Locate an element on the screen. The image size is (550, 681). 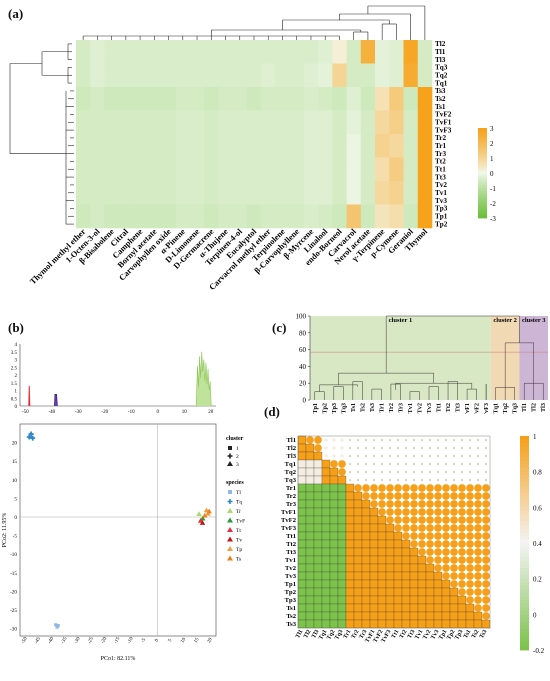
column-label: Tp2 is located at coordinates (451, 635).